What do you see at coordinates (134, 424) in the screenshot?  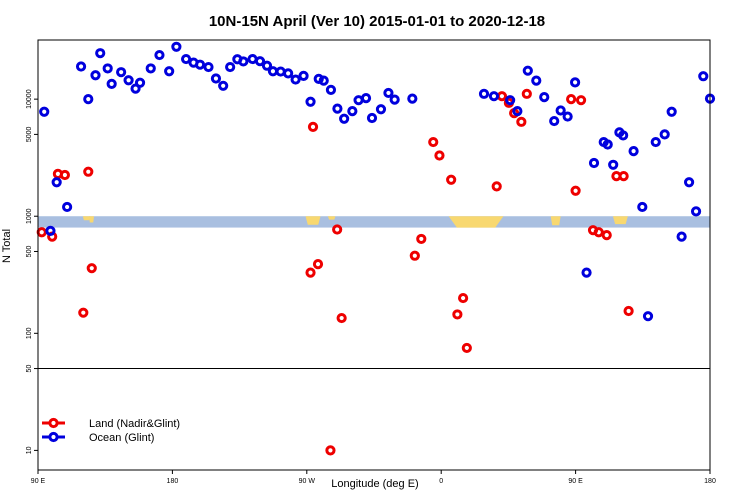 I see `legend-label: Land (Nadir&Glint)` at bounding box center [134, 424].